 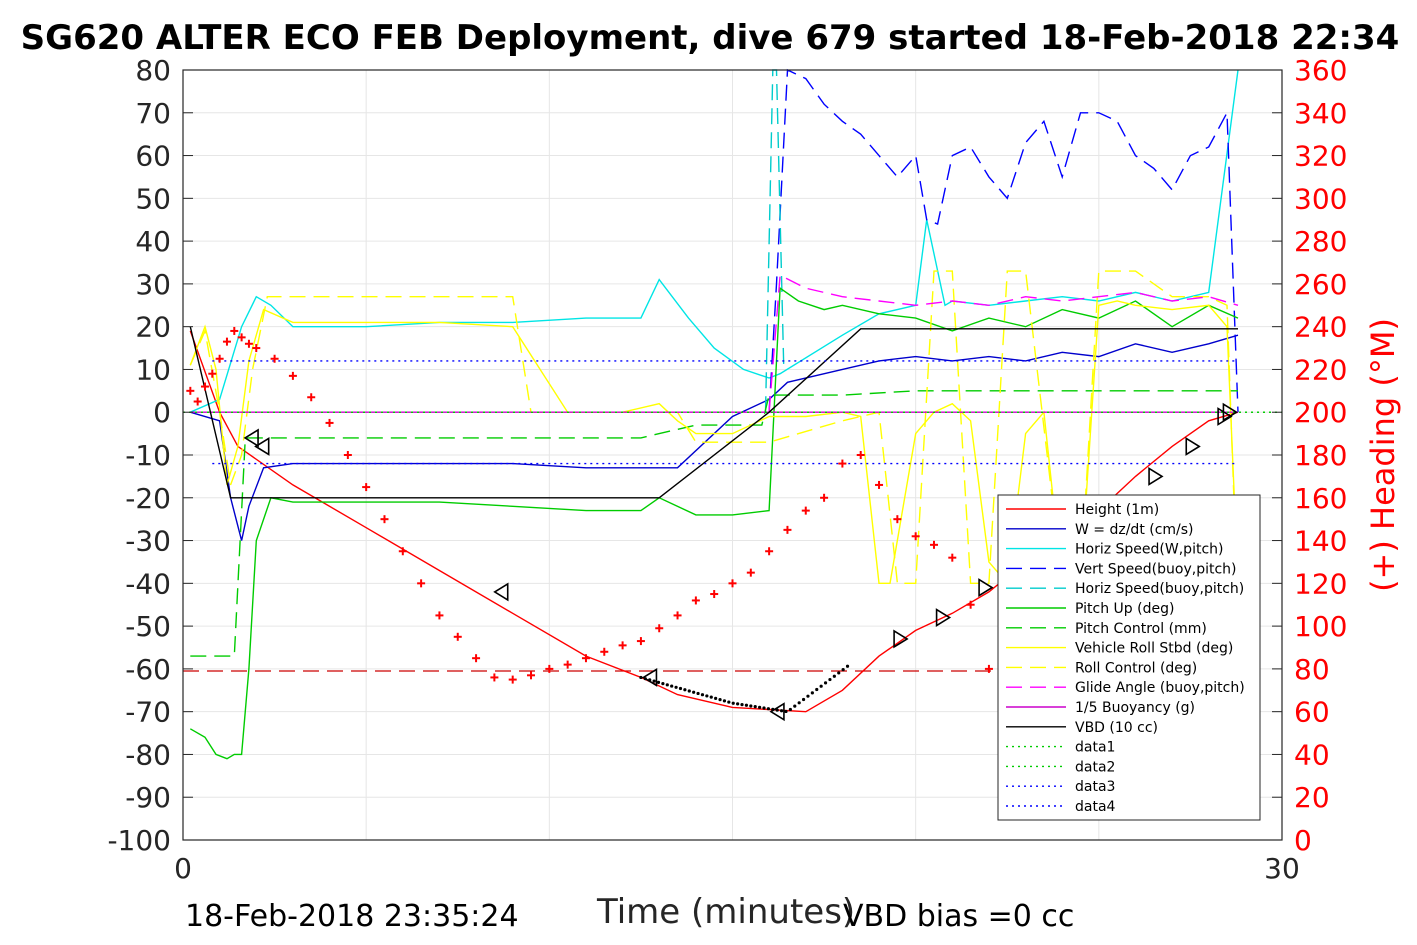 What do you see at coordinates (148, 626) in the screenshot?
I see `y-tick-label: -50` at bounding box center [148, 626].